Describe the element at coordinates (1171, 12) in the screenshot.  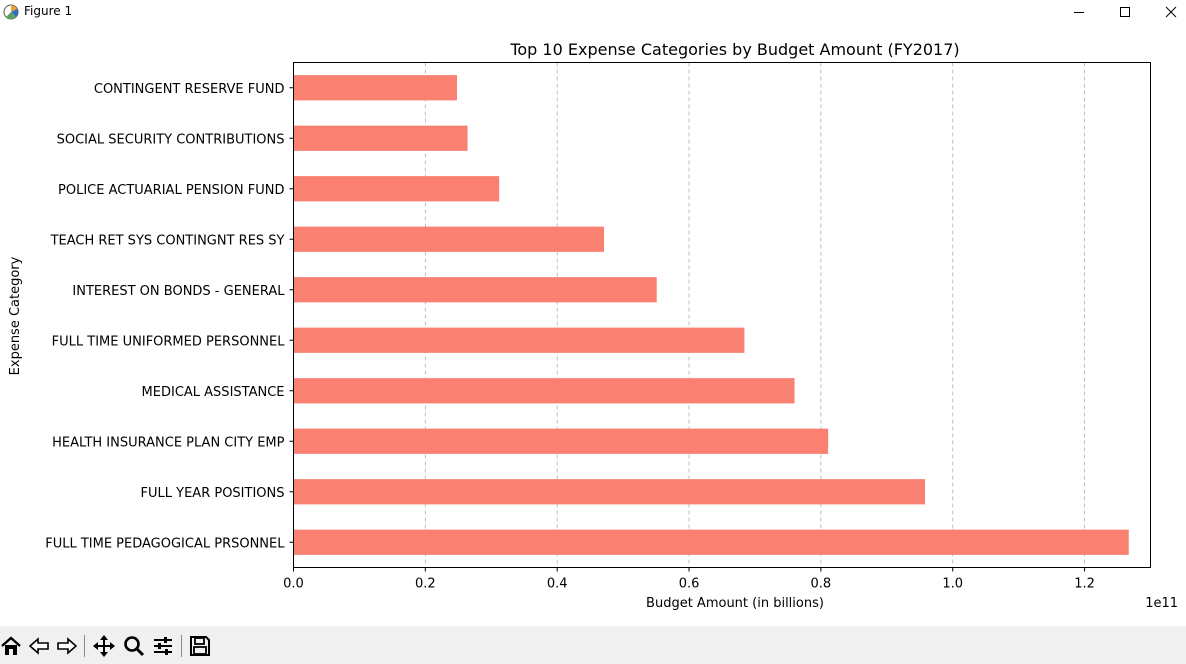
I see `close-icon` at that location.